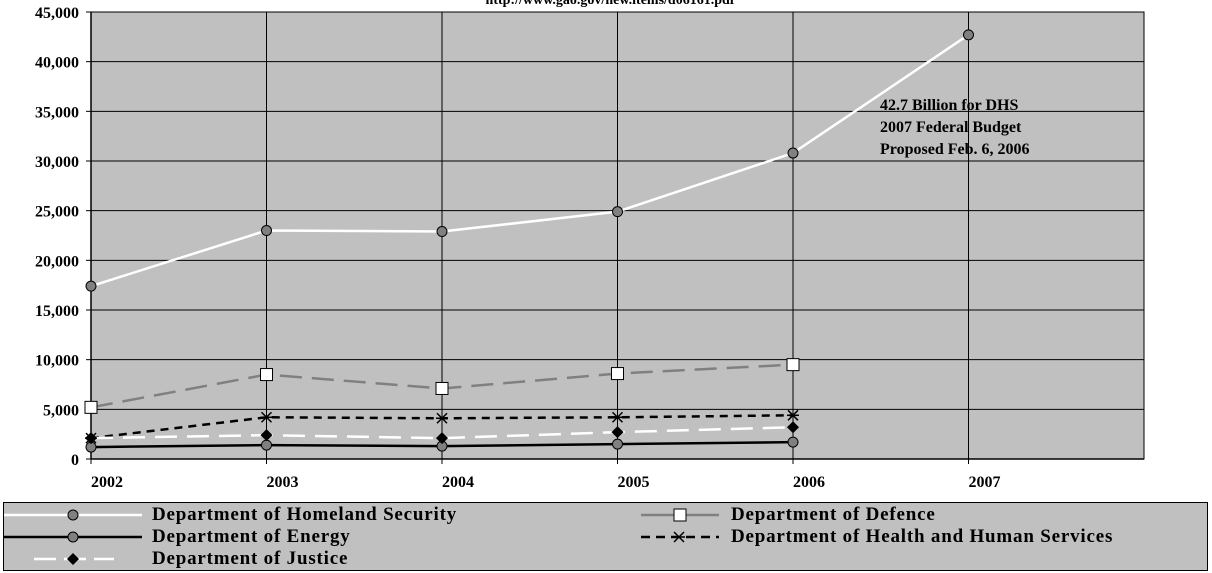  I want to click on legend-key-hhs, so click(680, 537).